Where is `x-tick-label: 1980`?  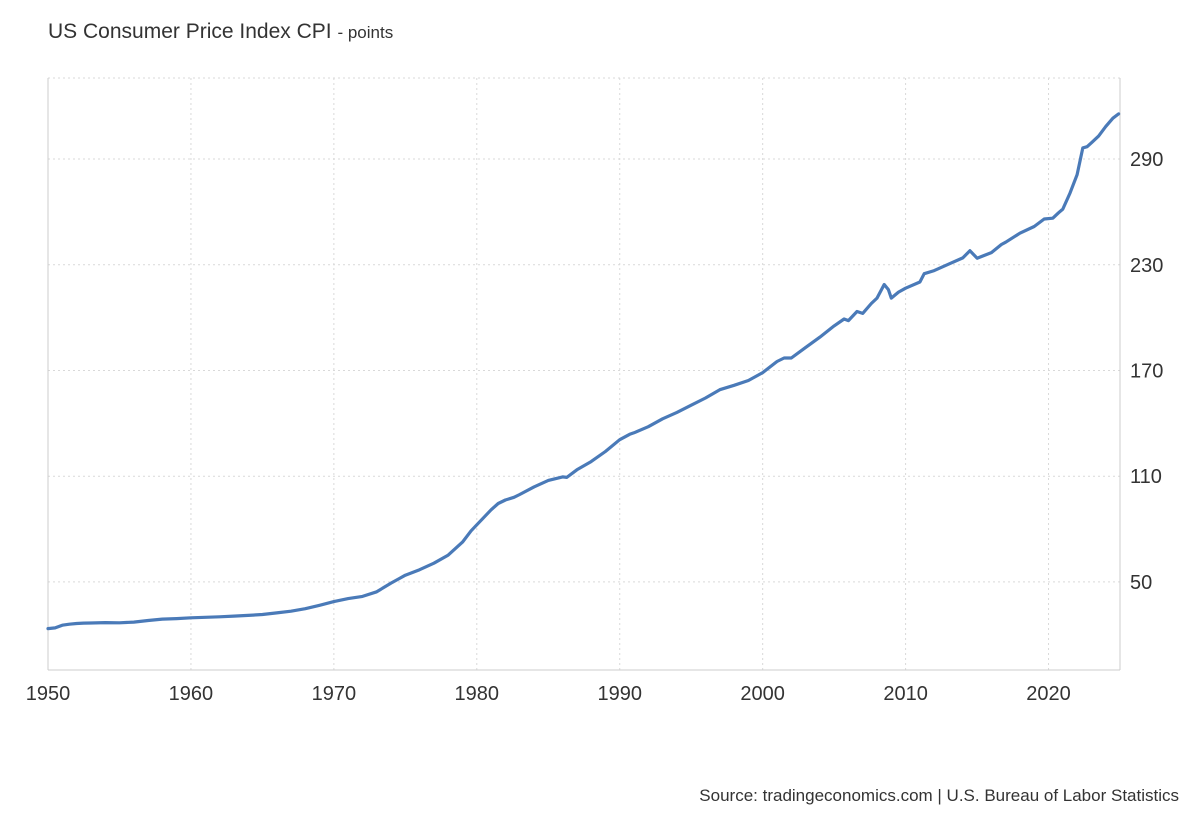 x-tick-label: 1980 is located at coordinates (477, 694).